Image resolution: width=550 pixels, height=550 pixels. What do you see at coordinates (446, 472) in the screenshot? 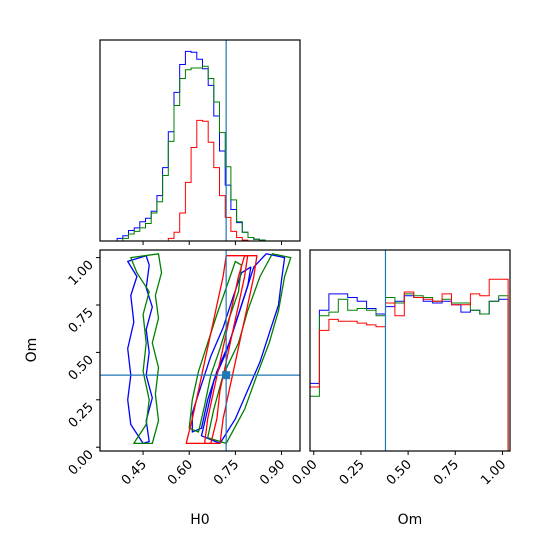
I see `x-tick-label-om: 0.75` at bounding box center [446, 472].